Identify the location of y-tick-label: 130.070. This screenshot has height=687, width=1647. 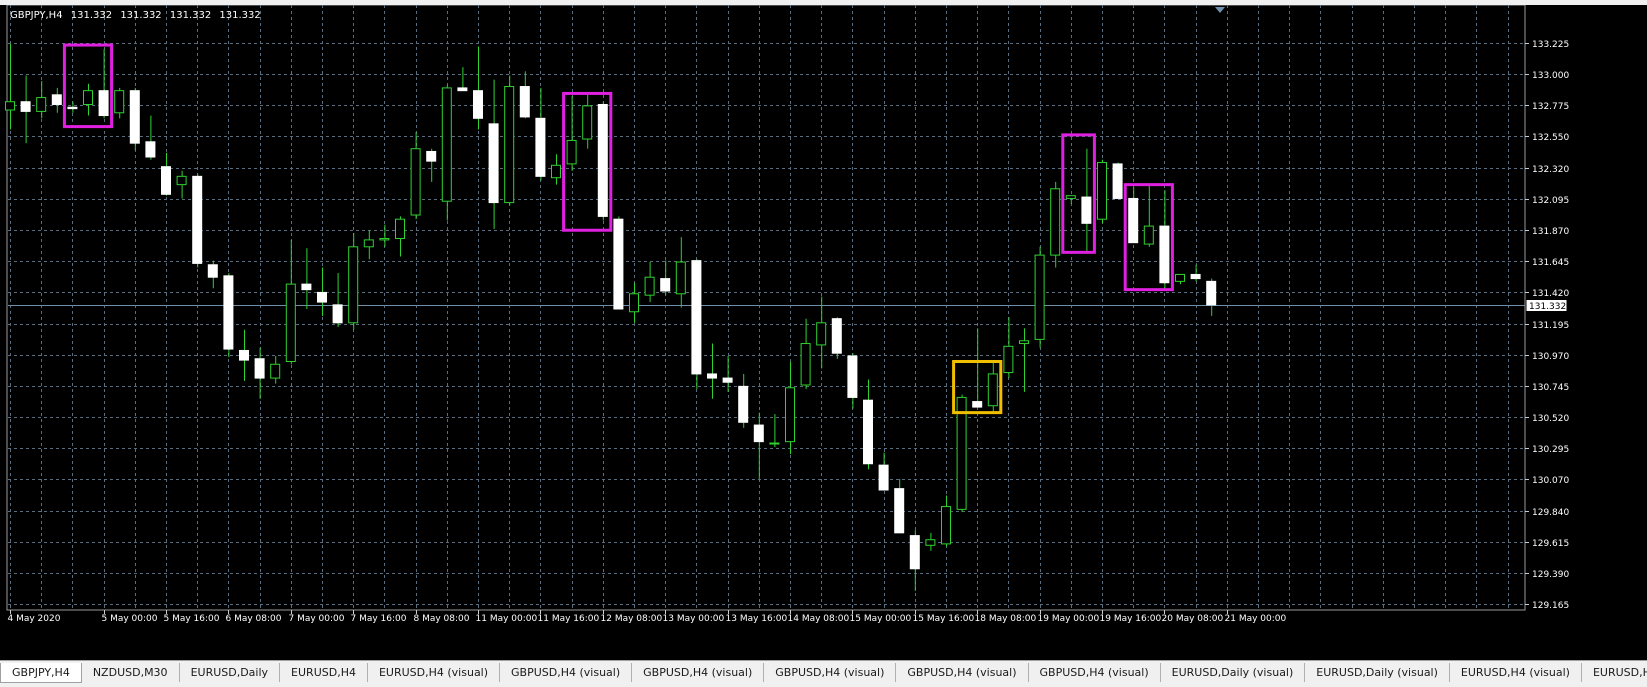
(1550, 481).